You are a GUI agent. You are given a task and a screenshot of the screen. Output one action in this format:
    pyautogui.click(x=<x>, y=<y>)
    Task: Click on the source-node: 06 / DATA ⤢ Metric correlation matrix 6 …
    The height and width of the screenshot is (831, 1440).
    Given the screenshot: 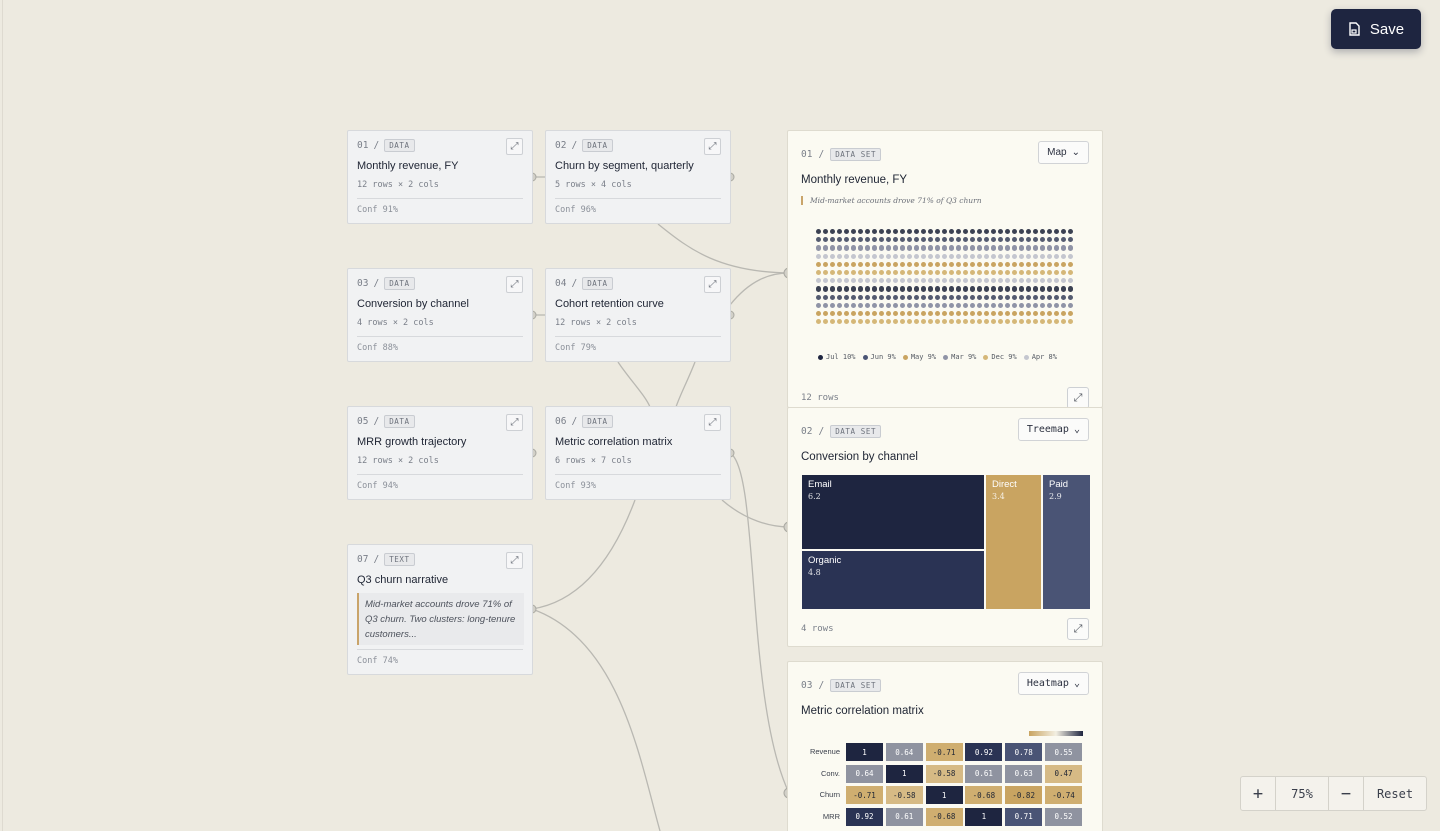 What is the action you would take?
    pyautogui.click(x=638, y=453)
    